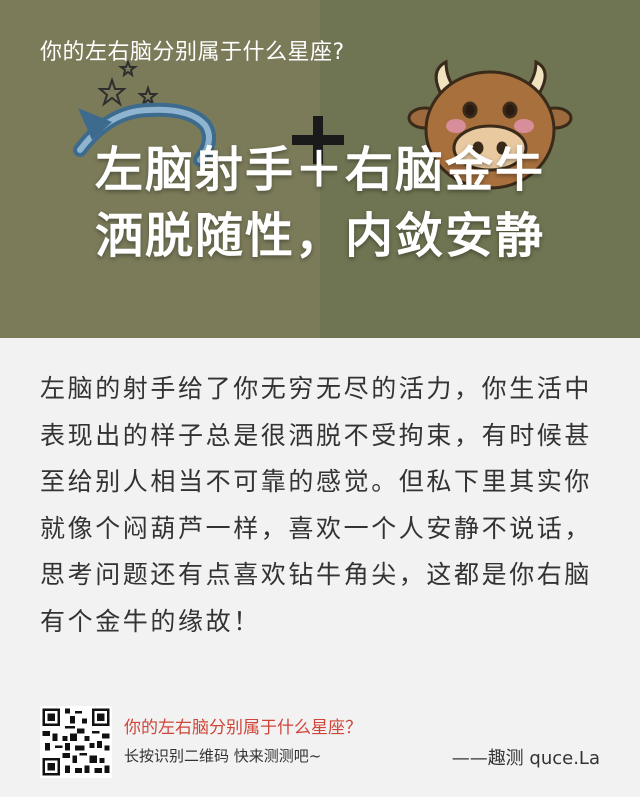 The height and width of the screenshot is (797, 640). I want to click on footer-title: 你的左右脑分别属于什么星座？, so click(243, 728).